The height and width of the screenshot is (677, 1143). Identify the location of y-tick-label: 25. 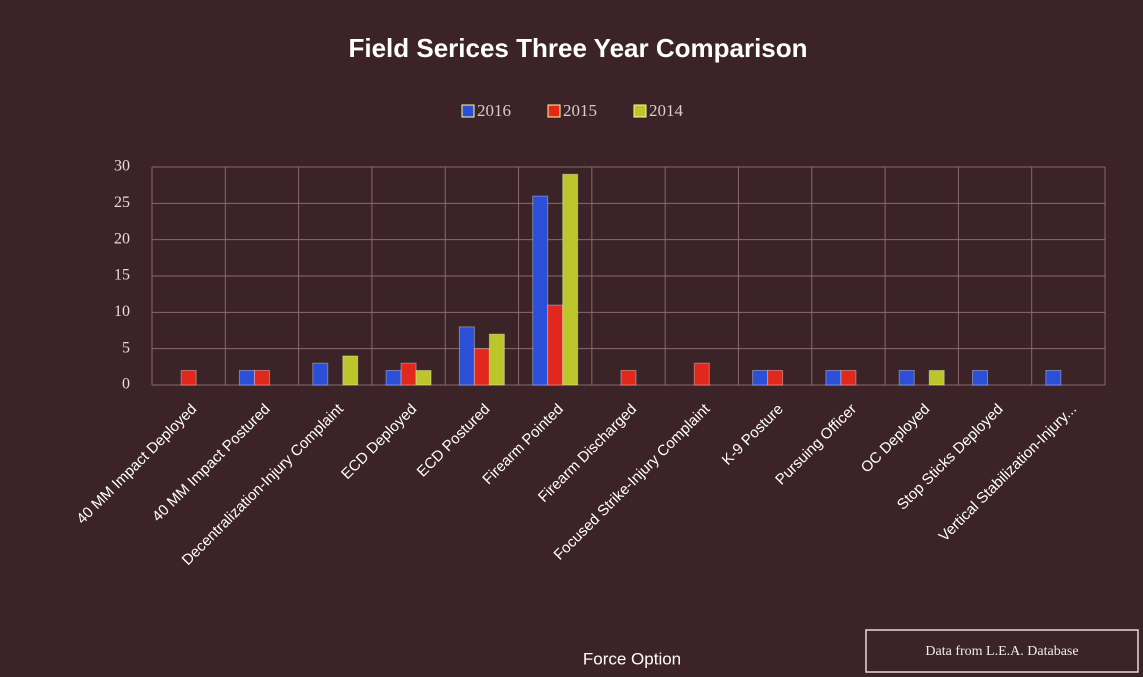
(122, 202).